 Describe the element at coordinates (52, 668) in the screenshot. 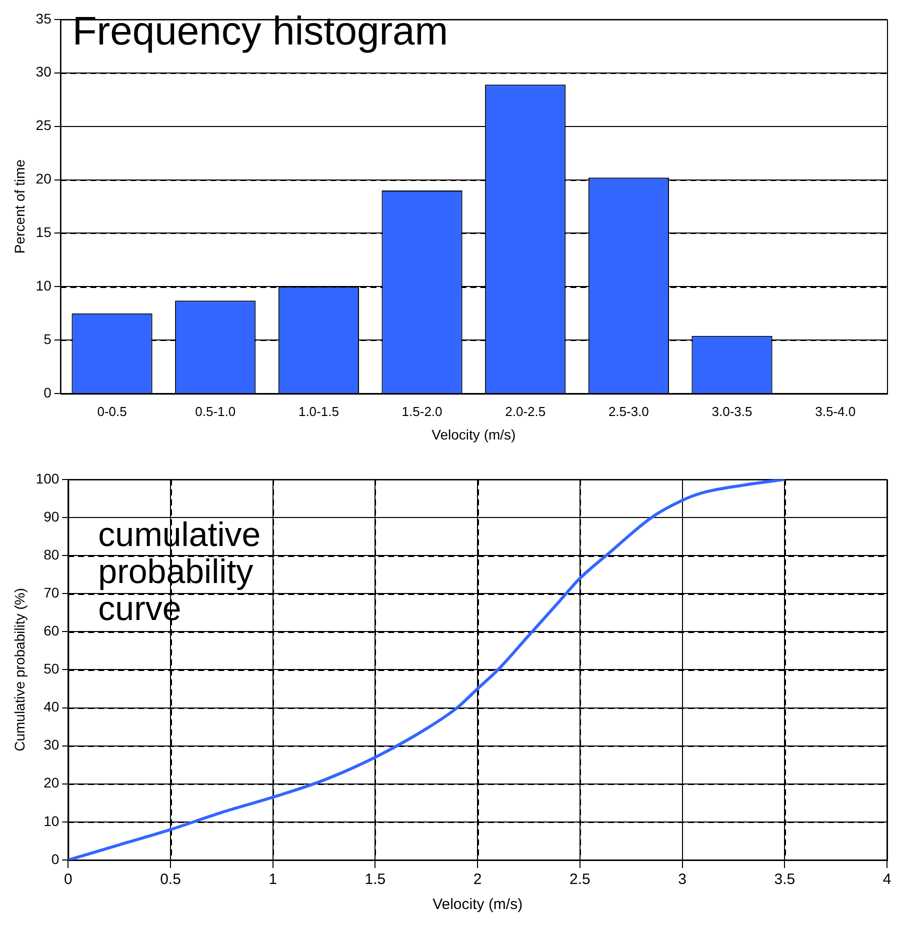

I see `y-tick-label: 50` at that location.